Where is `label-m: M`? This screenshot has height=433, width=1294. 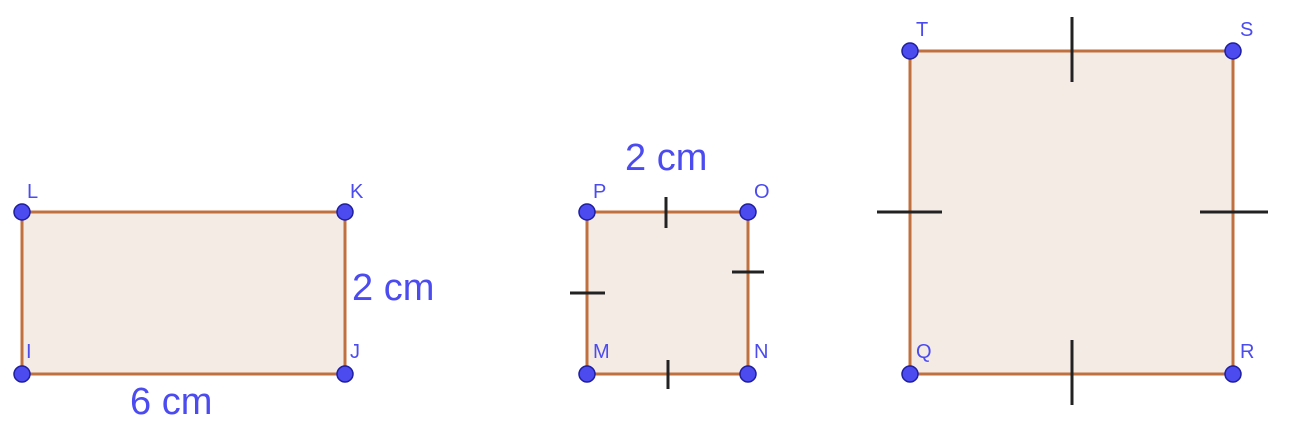 label-m: M is located at coordinates (601, 352).